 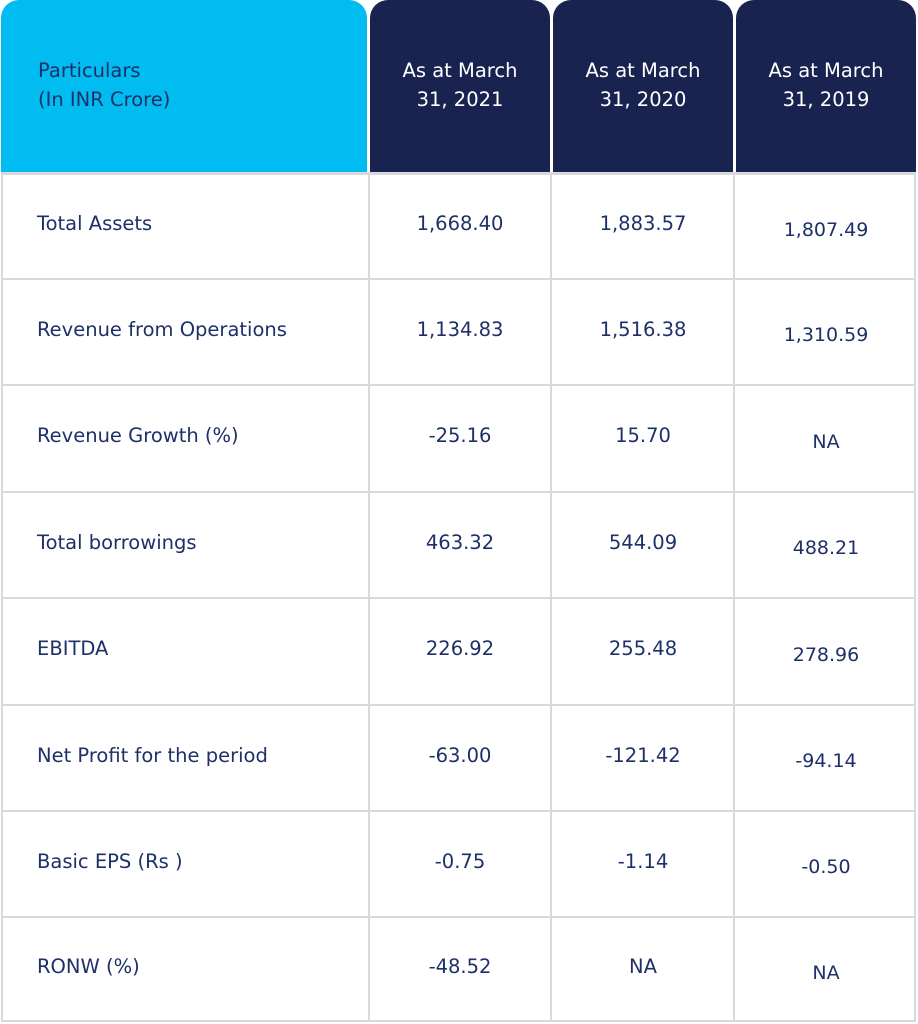 I want to click on header-particulars-title: Particulars, so click(x=89, y=70).